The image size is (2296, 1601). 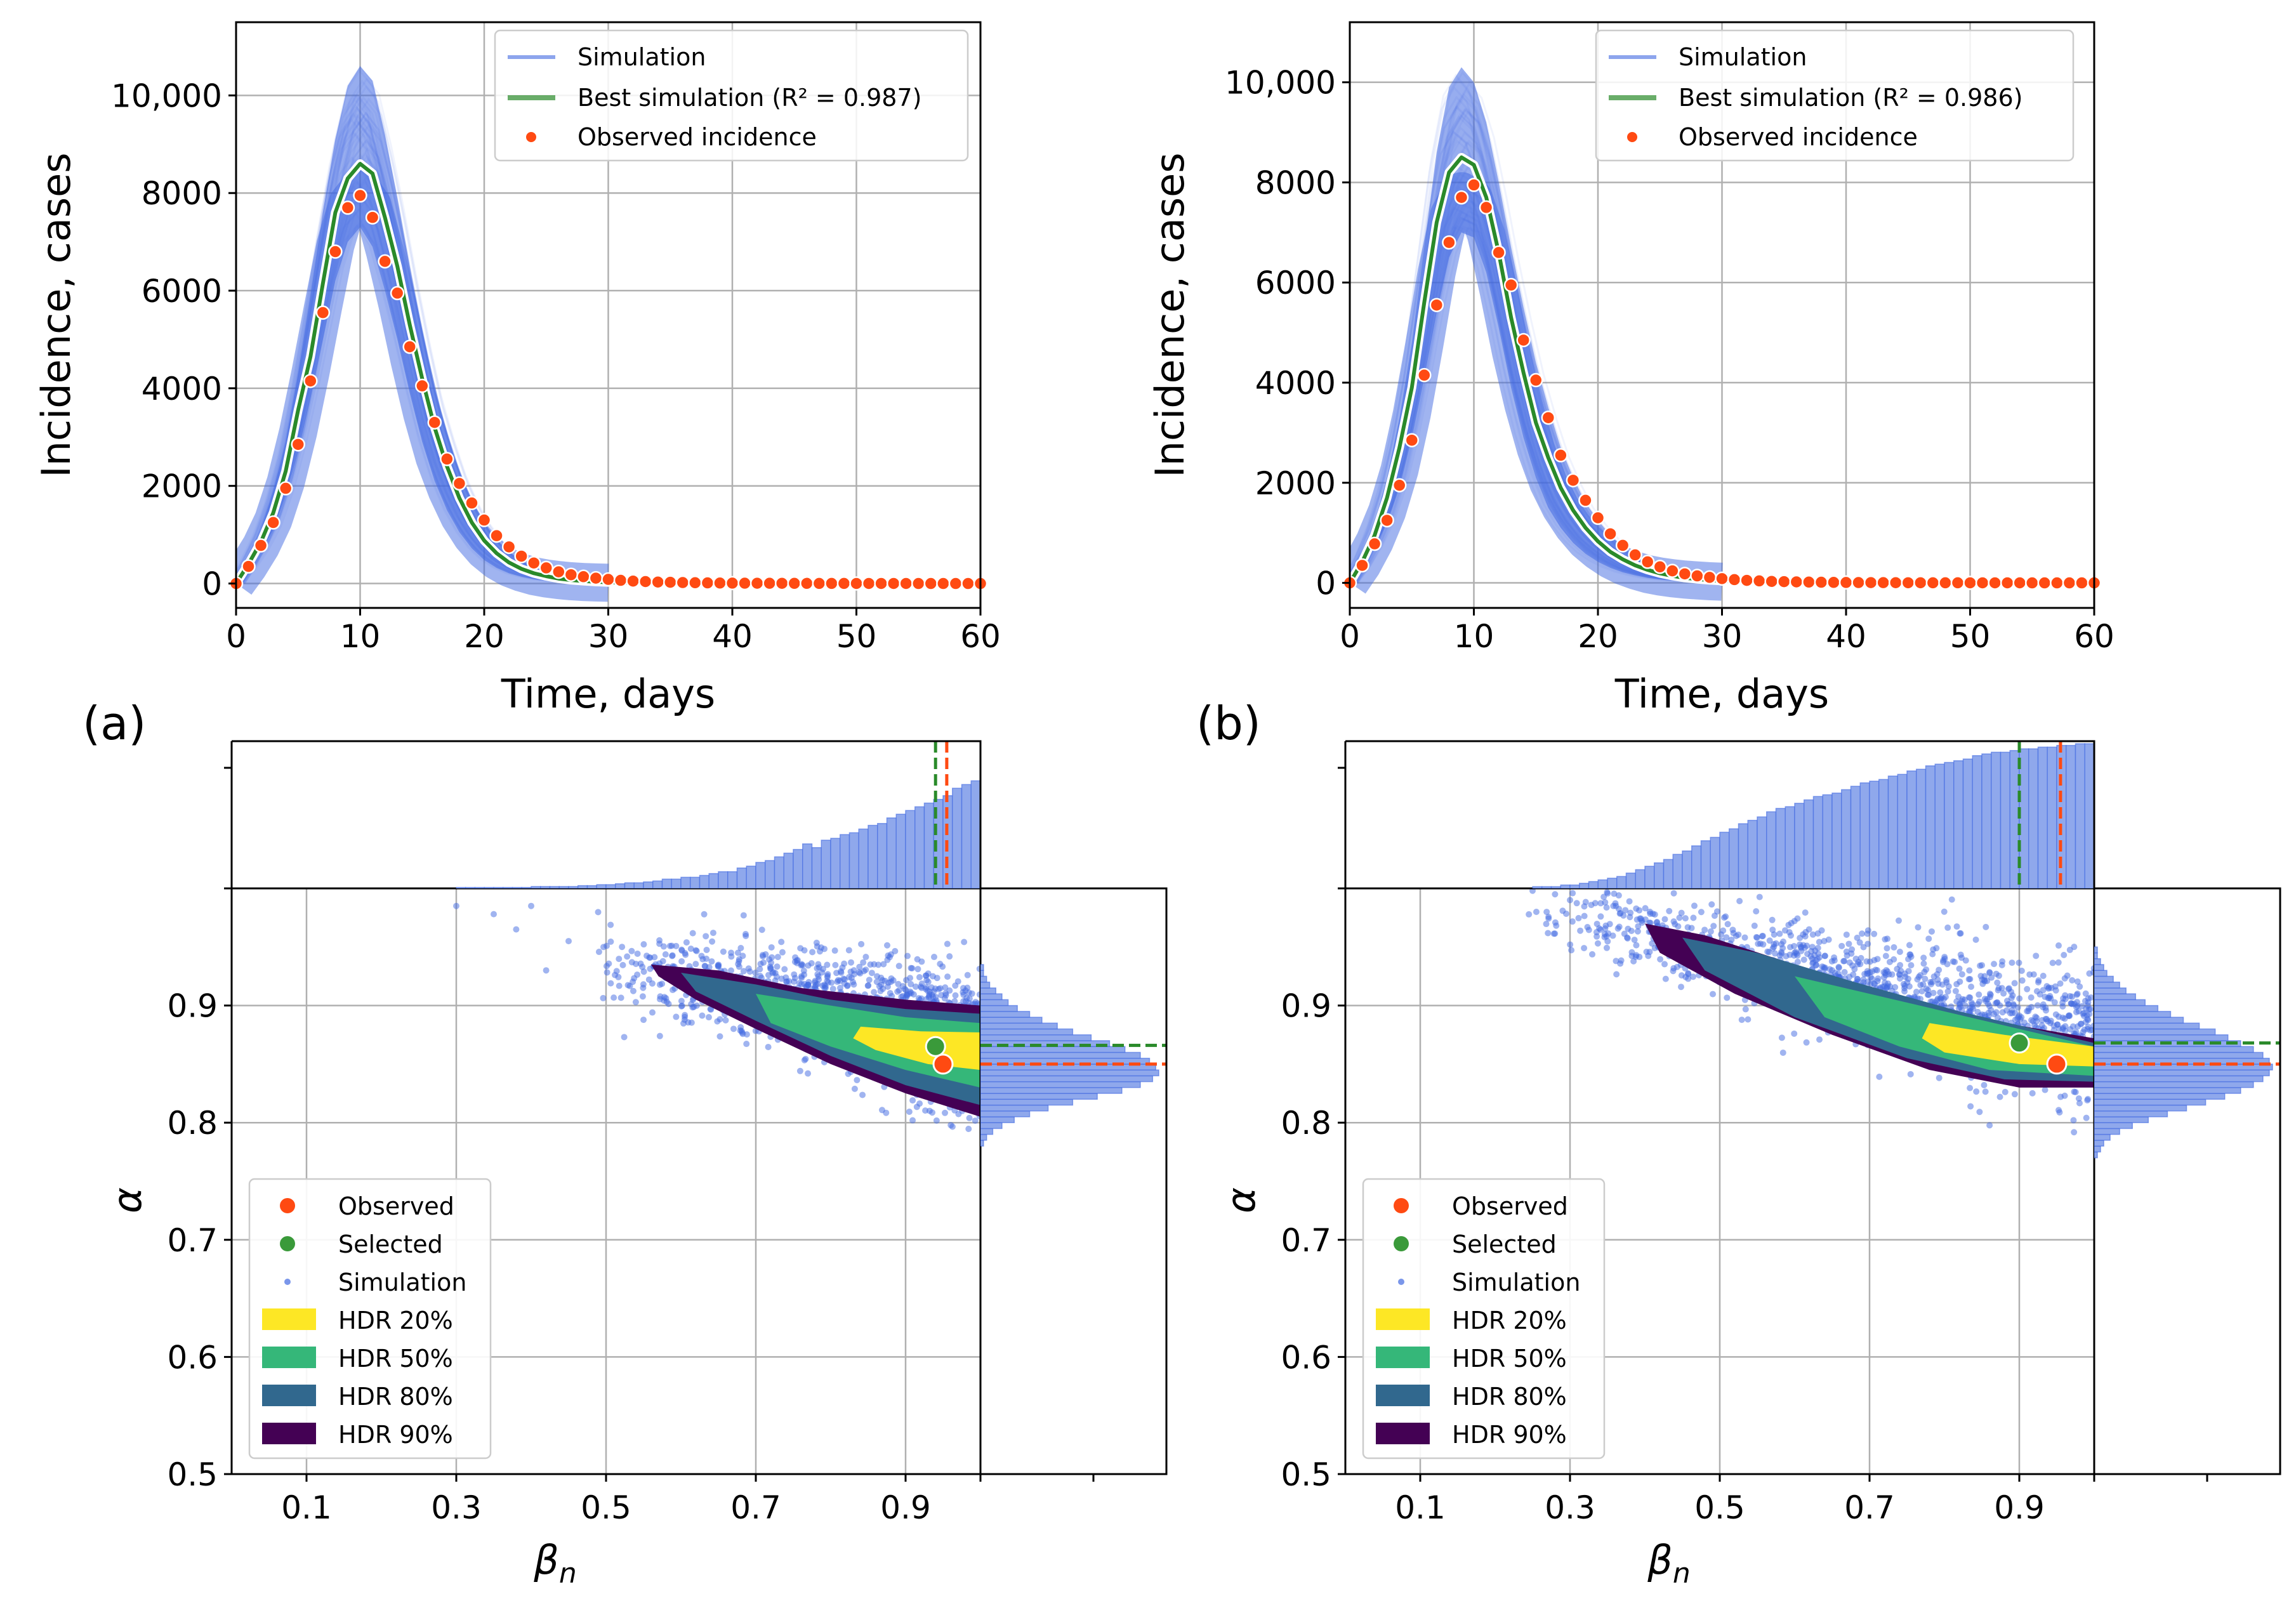 What do you see at coordinates (1669, 1563) in the screenshot?
I see `x-axis-label: βn` at bounding box center [1669, 1563].